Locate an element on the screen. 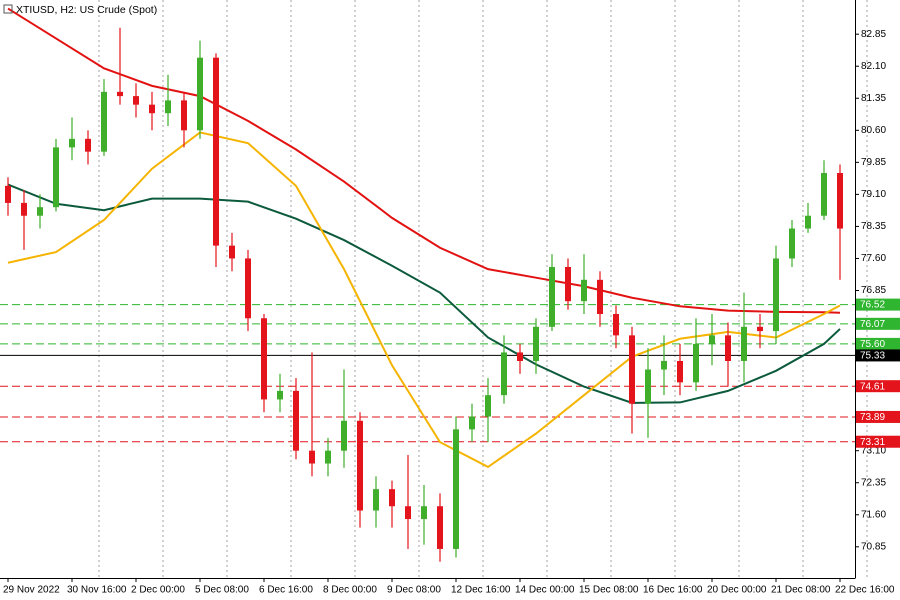 Image resolution: width=900 pixels, height=600 pixels. y-tick-label: 73.10 is located at coordinates (873, 450).